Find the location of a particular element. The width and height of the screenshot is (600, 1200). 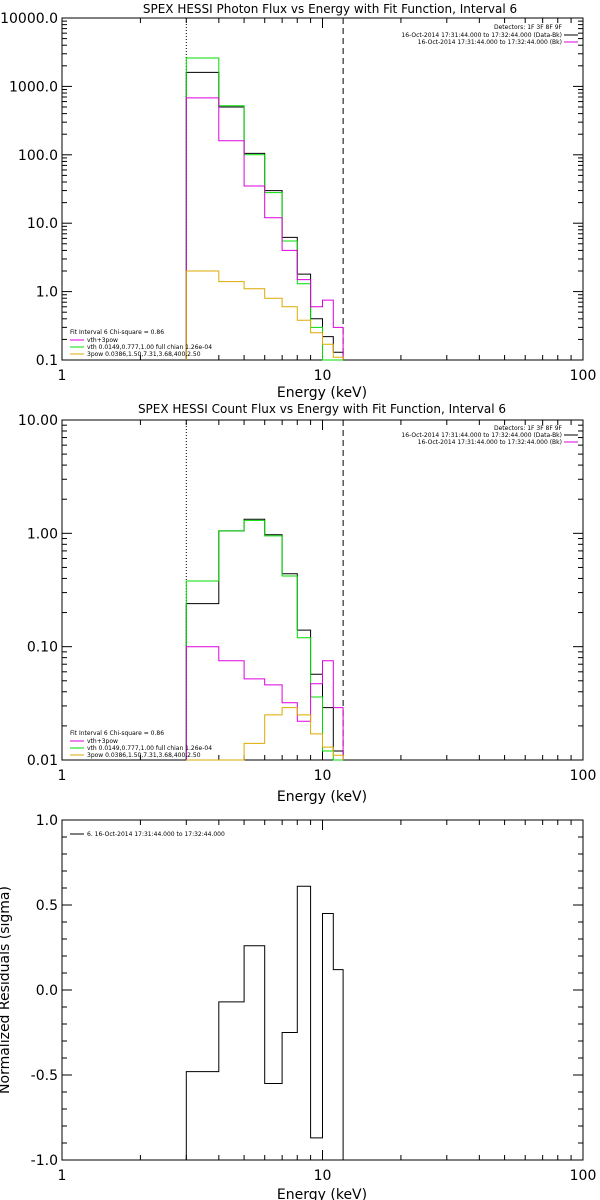

y-tick-label: 0.10 is located at coordinates (42, 648).